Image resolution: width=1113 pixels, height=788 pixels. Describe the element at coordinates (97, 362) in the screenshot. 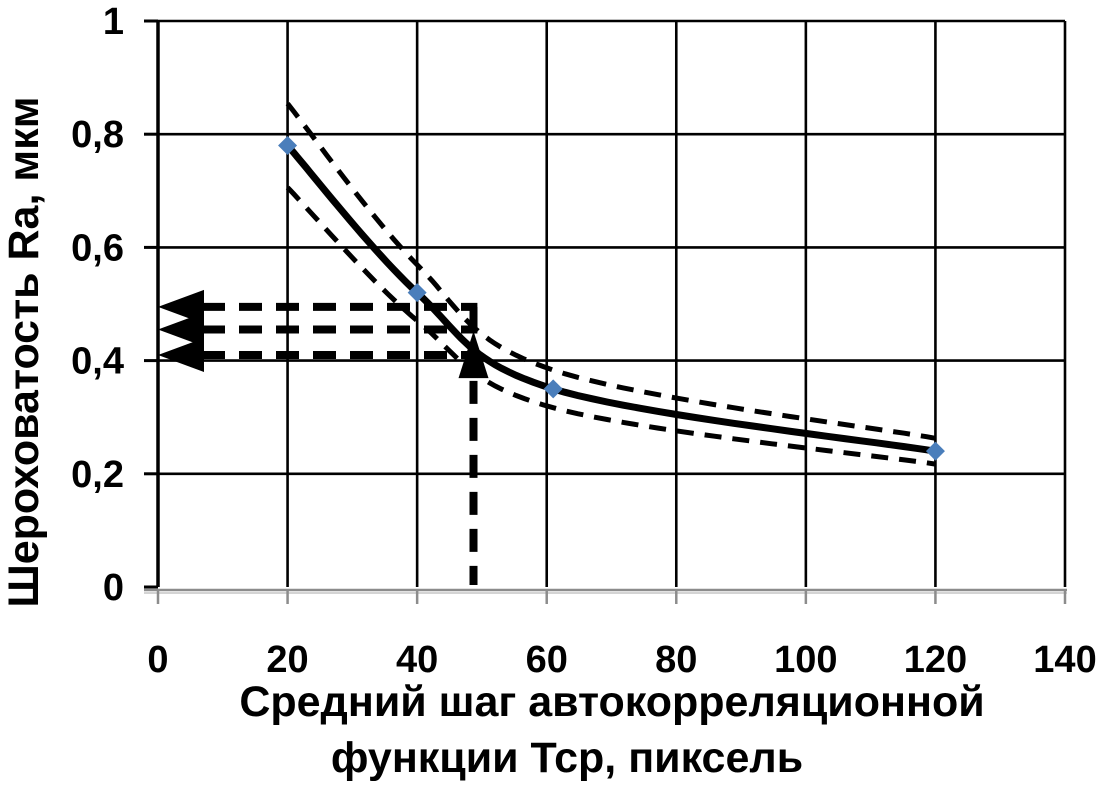

I see `y-tick-label: 0,4` at that location.